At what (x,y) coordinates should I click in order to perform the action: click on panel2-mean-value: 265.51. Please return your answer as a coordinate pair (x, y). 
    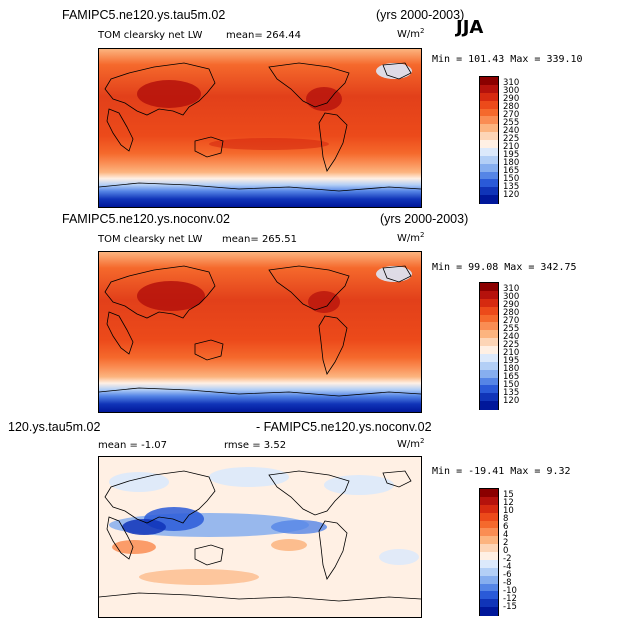
    Looking at the image, I should click on (279, 239).